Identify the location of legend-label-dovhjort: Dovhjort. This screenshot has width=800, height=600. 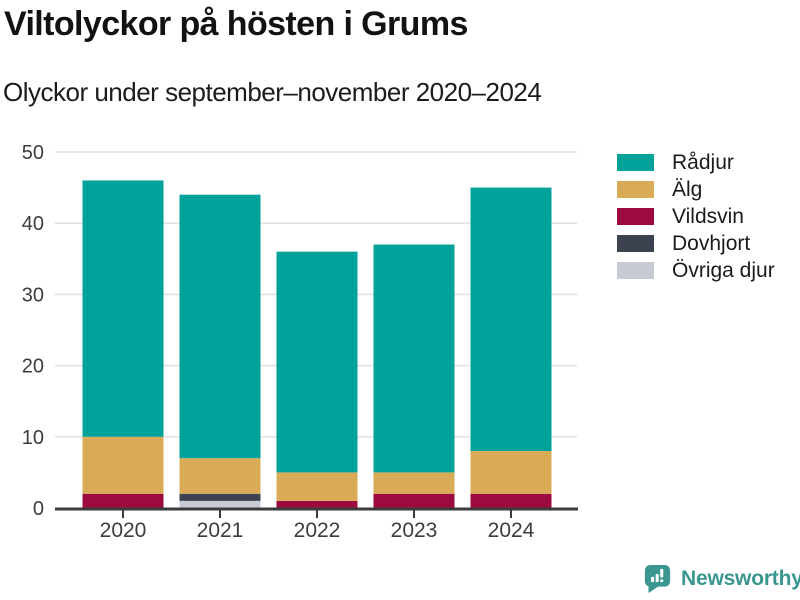
(711, 243).